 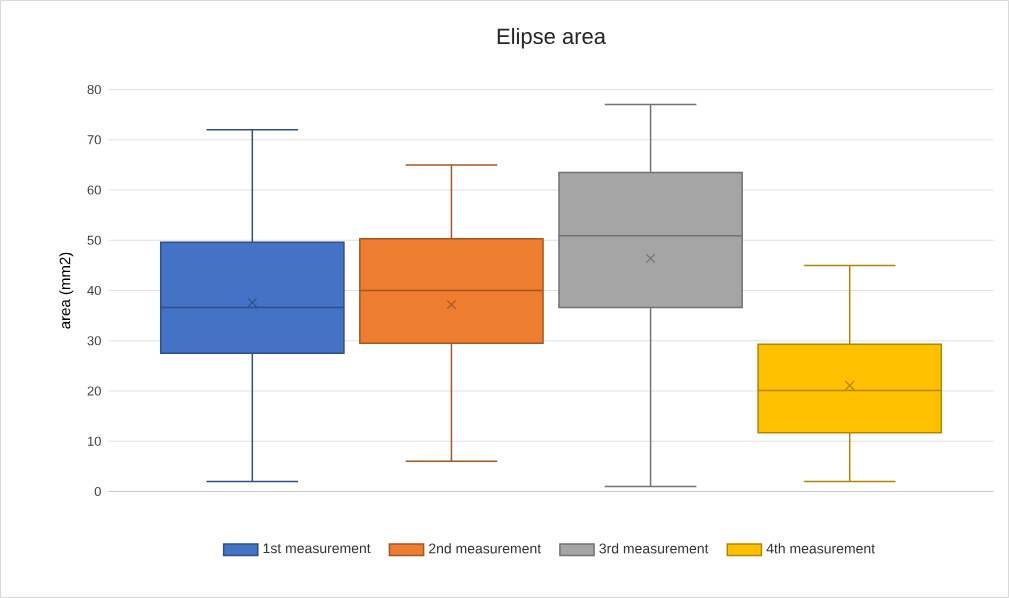 What do you see at coordinates (94, 341) in the screenshot?
I see `y-tick-label: 30` at bounding box center [94, 341].